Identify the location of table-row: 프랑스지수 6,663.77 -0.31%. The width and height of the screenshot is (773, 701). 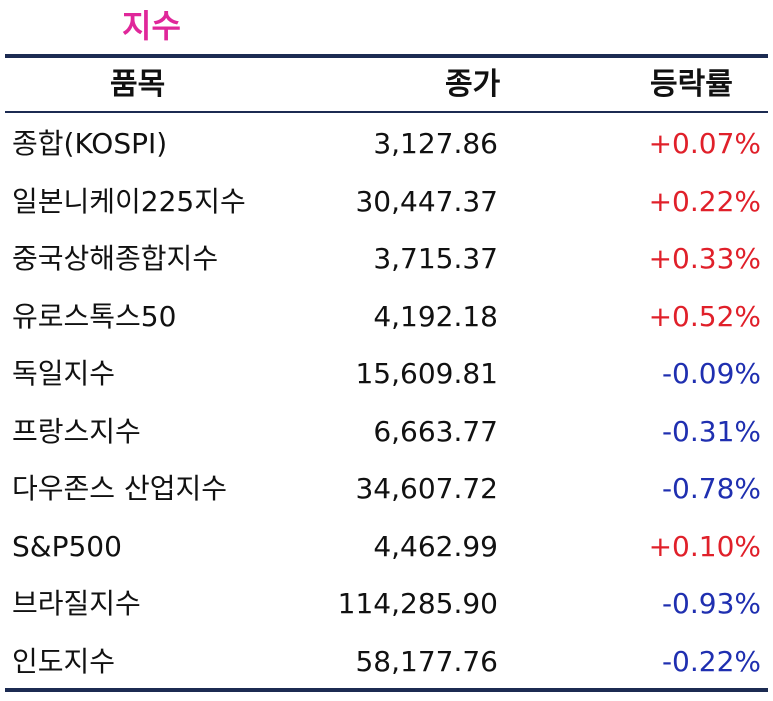
(386, 432).